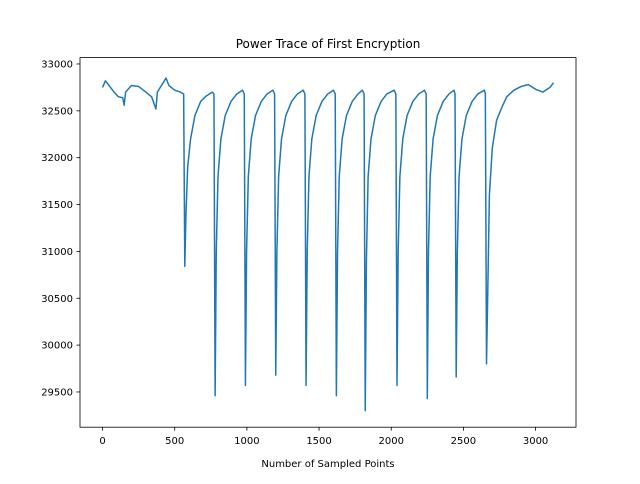 This screenshot has width=640, height=484. I want to click on y-tick-label: 29500, so click(57, 392).